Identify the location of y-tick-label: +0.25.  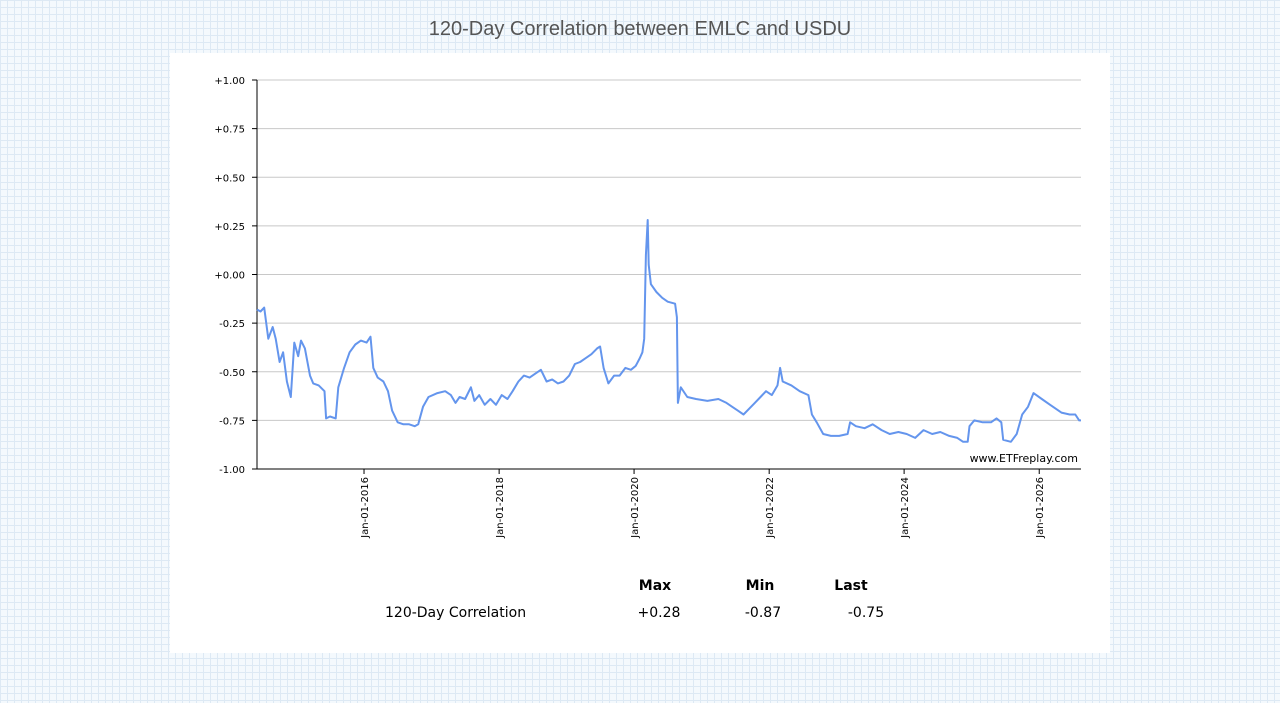
(229, 227).